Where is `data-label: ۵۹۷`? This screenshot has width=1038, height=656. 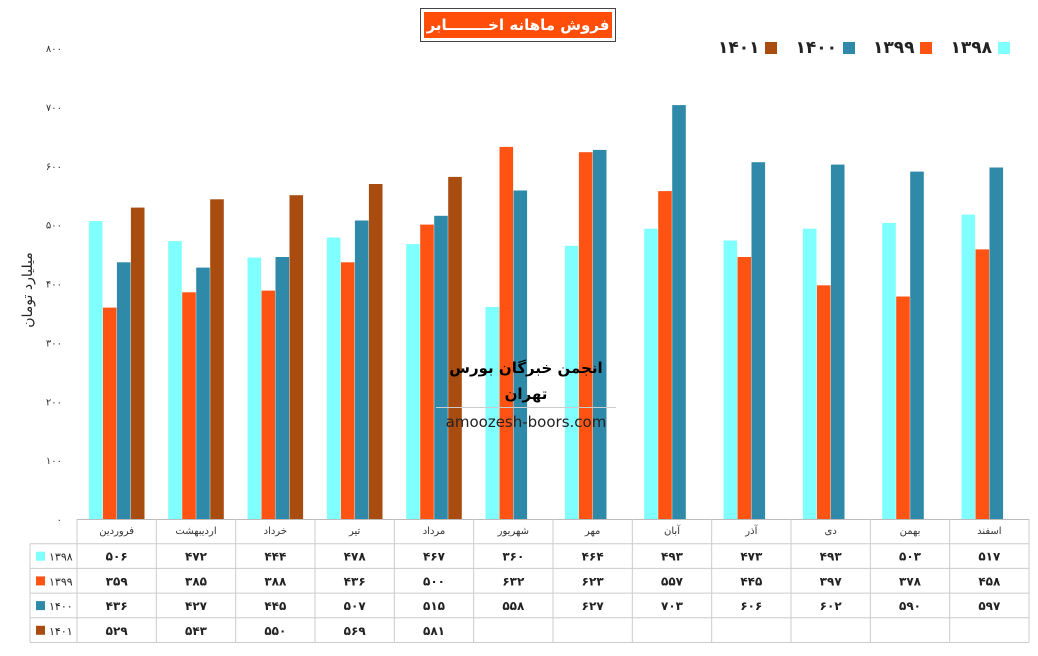
data-label: ۵۹۷ is located at coordinates (989, 606).